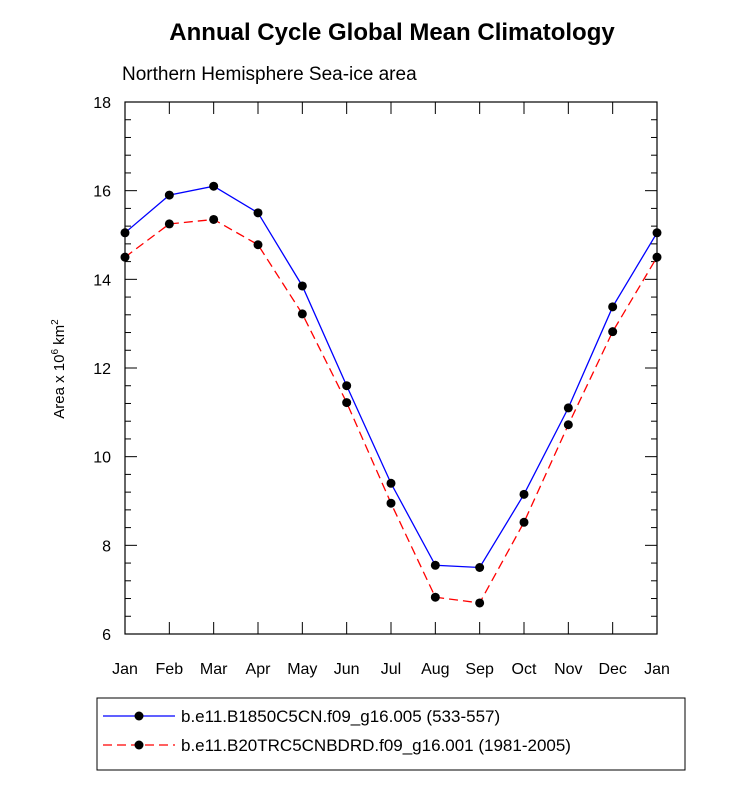 The height and width of the screenshot is (789, 733). What do you see at coordinates (259, 669) in the screenshot?
I see `x-tick-label: Apr` at bounding box center [259, 669].